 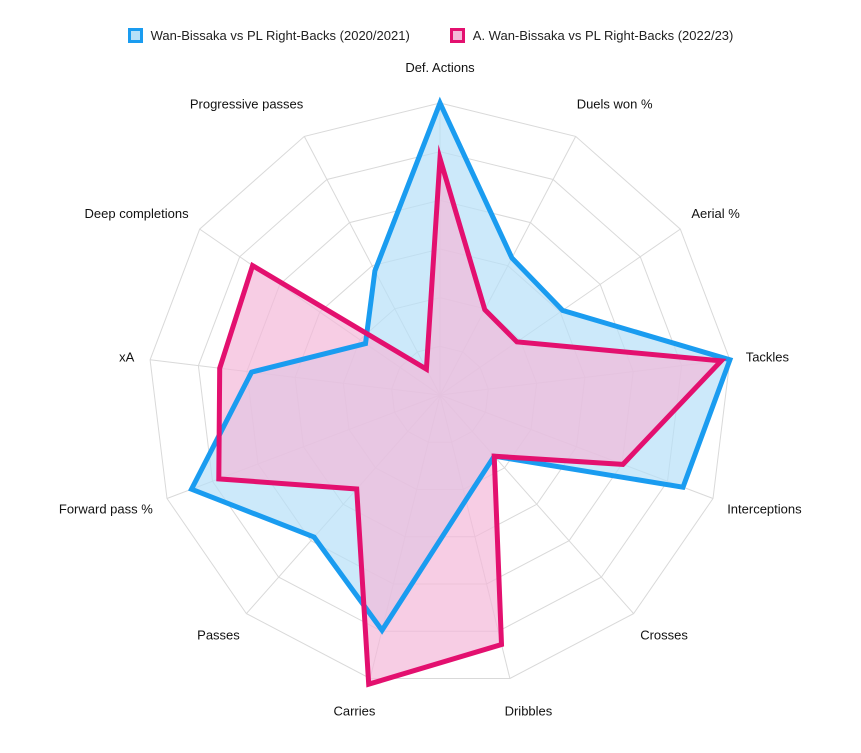 I want to click on axis-label-crosses: Crosses, so click(x=664, y=635).